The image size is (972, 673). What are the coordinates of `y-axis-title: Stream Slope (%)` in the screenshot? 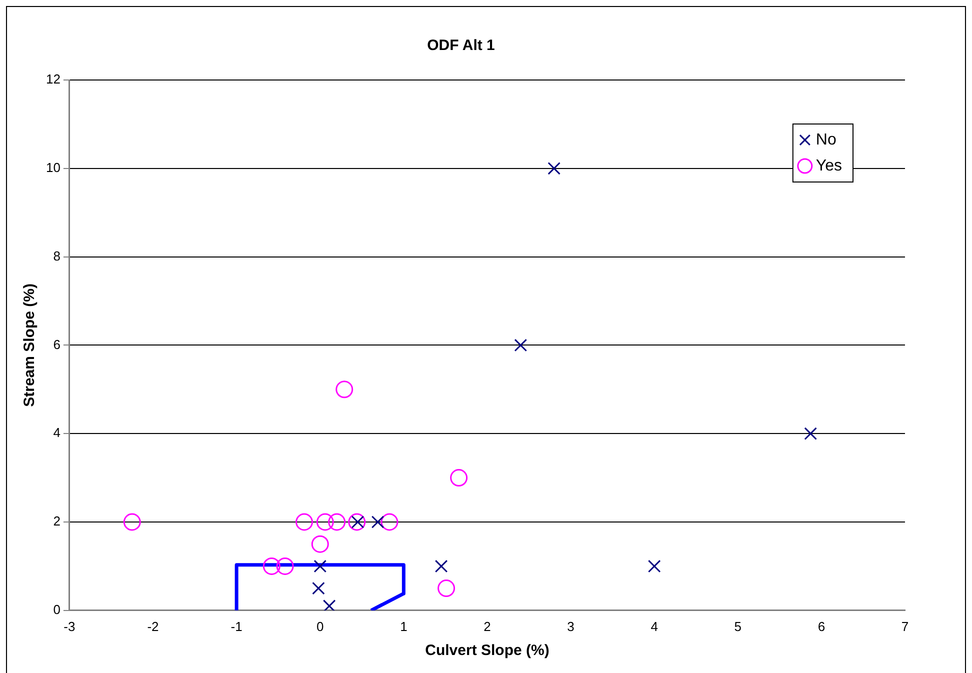 It's located at (29, 345).